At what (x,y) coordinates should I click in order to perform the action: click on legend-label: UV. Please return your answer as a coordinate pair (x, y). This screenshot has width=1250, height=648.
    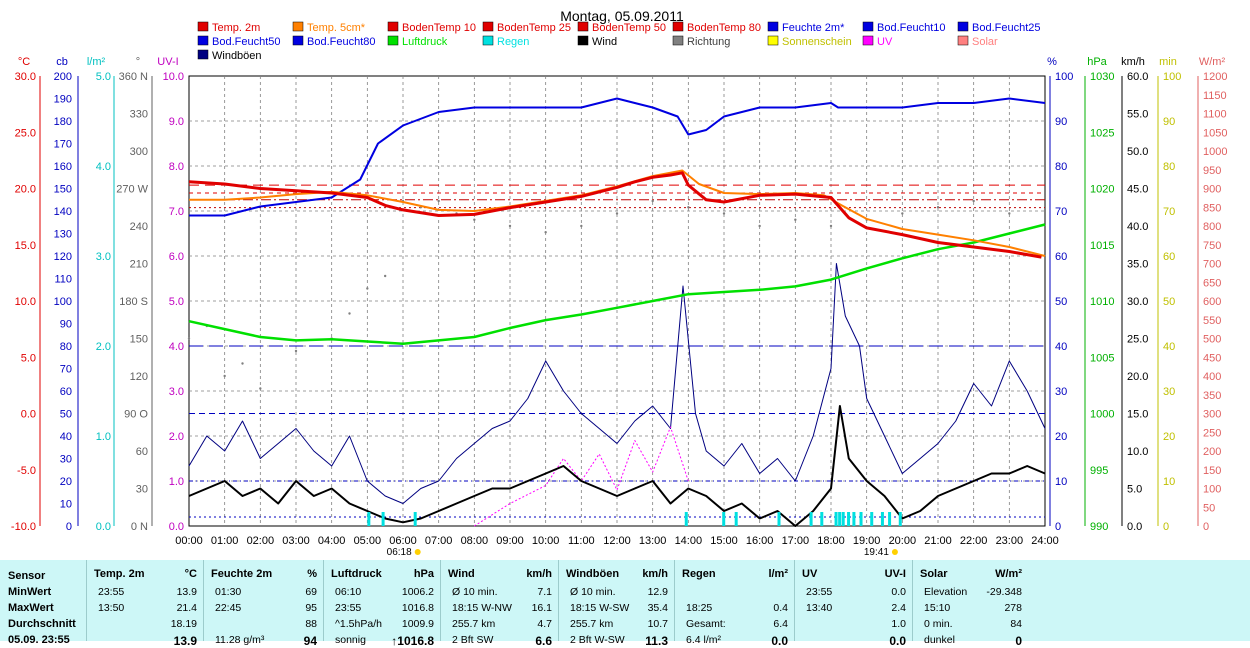
    Looking at the image, I should click on (885, 42).